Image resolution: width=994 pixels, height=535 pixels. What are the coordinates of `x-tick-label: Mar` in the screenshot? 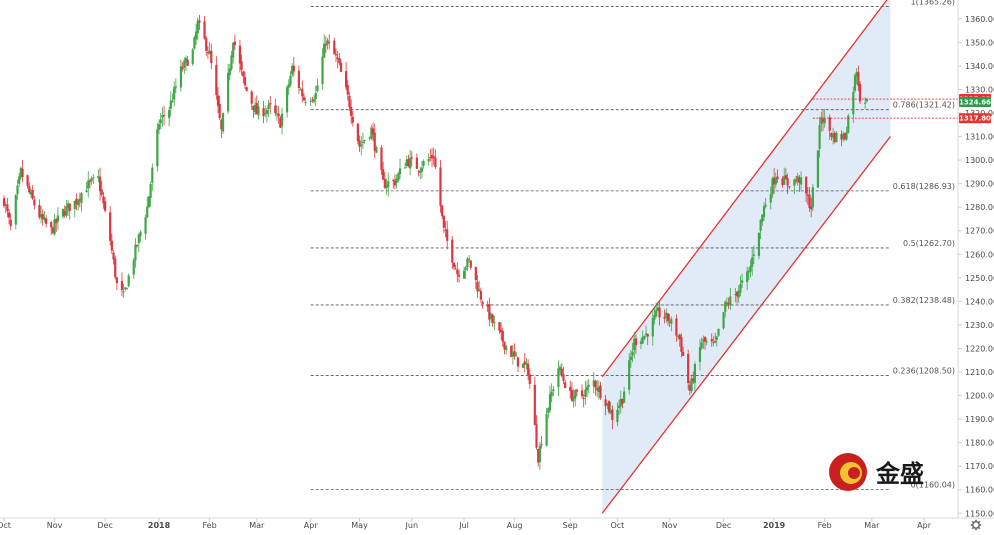 It's located at (872, 525).